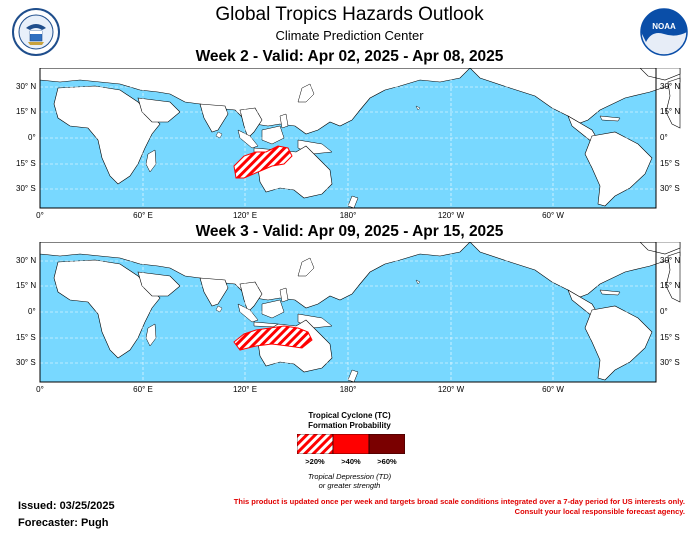  Describe the element at coordinates (351, 461) in the screenshot. I see `legend-label-40: >40%` at that location.